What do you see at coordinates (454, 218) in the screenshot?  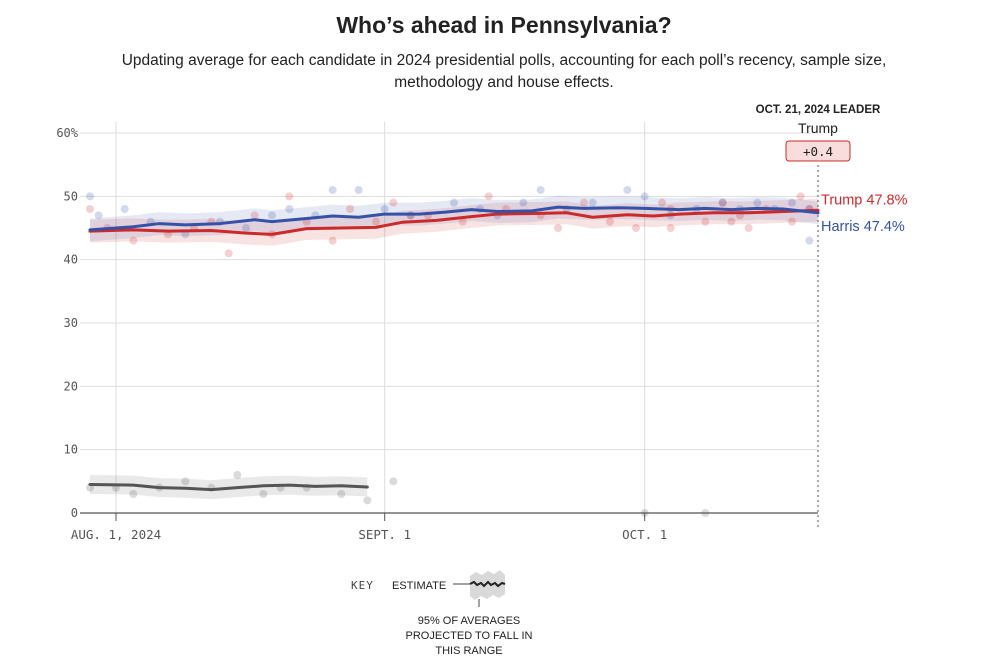 I see `average-line-harris` at bounding box center [454, 218].